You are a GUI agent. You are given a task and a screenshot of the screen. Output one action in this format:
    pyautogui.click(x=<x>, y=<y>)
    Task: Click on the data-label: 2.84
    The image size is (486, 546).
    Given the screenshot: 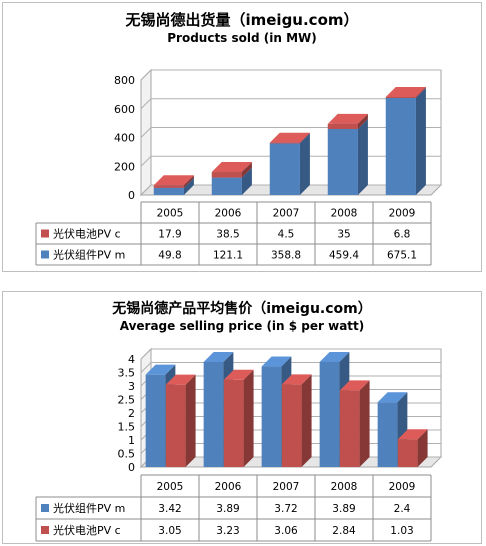 What is the action you would take?
    pyautogui.click(x=344, y=531)
    